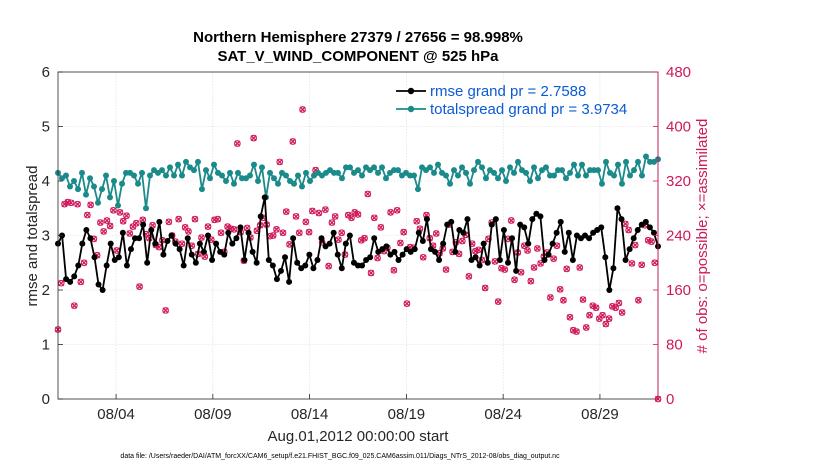  What do you see at coordinates (46, 345) in the screenshot?
I see `y-tick-label-left: 1` at bounding box center [46, 345].